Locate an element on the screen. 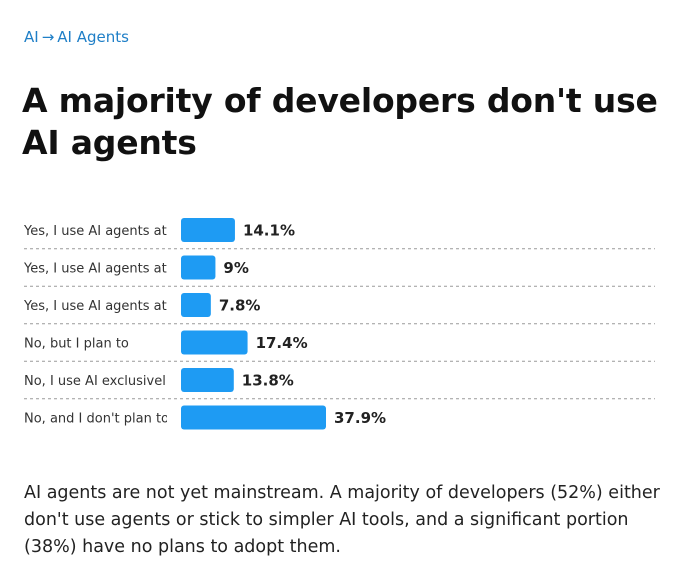  value-label: 13.8% is located at coordinates (268, 381).